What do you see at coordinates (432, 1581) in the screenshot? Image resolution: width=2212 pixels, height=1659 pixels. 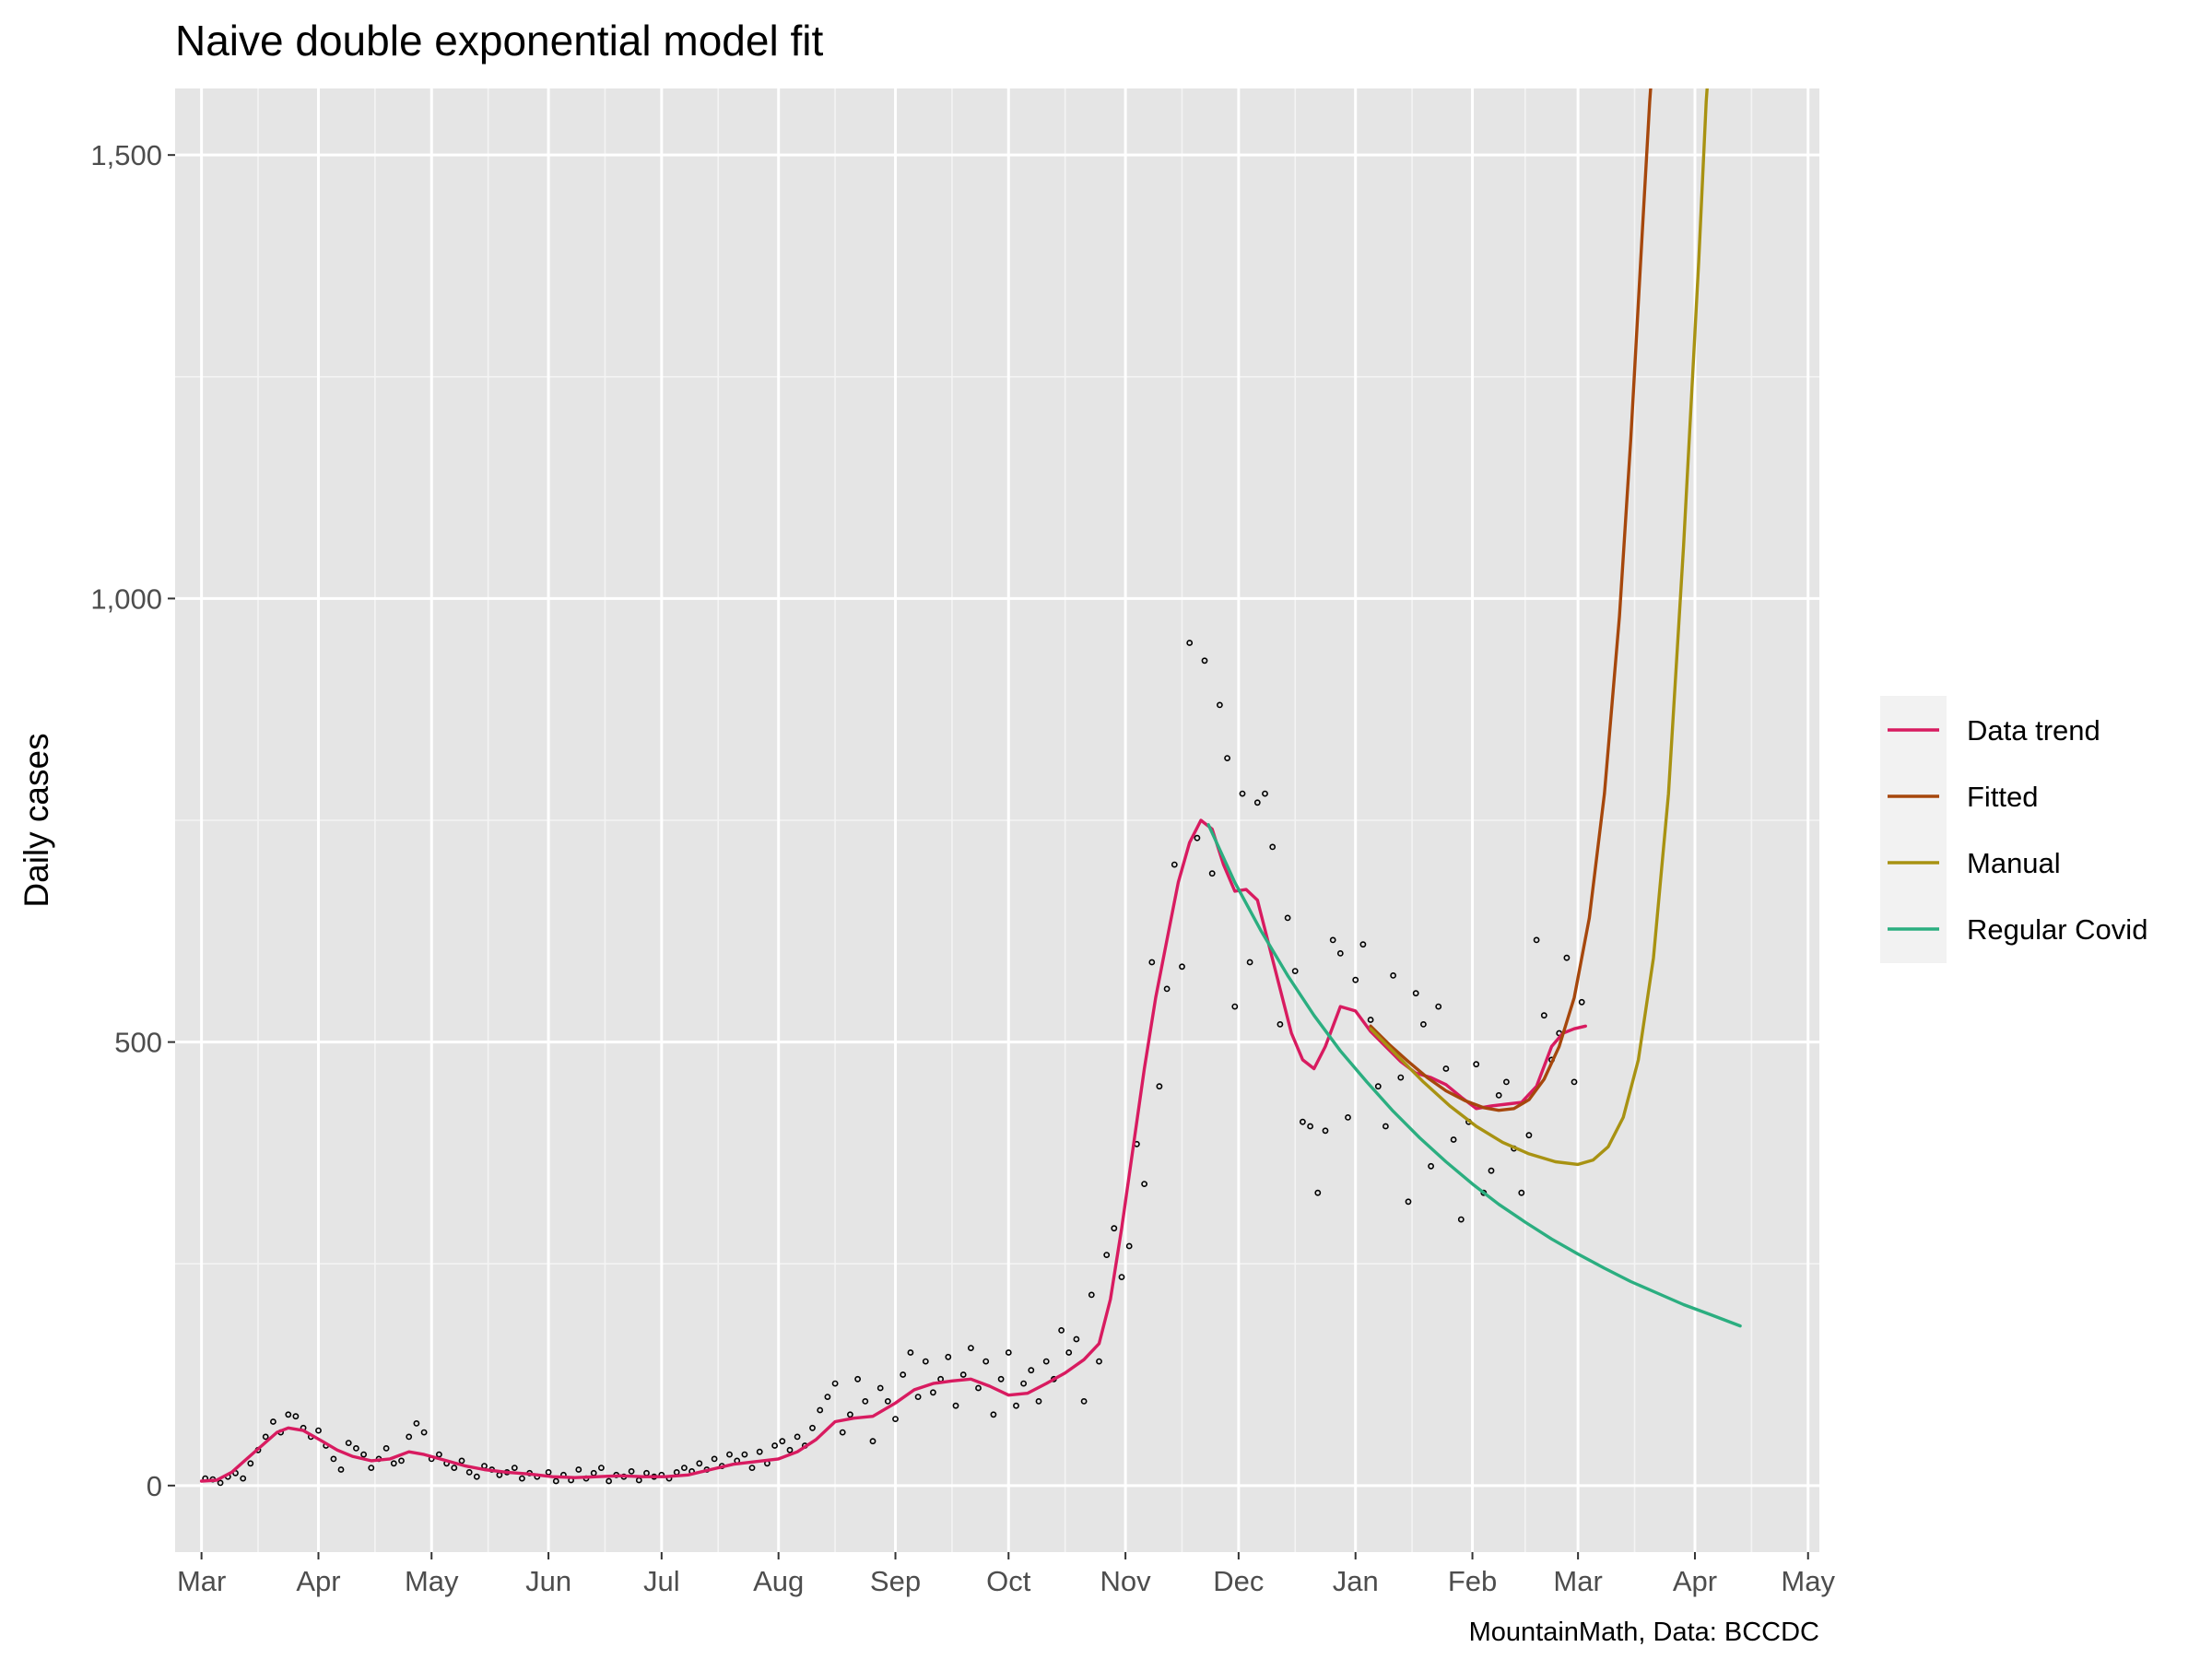 I see `x-tick-label: May` at bounding box center [432, 1581].